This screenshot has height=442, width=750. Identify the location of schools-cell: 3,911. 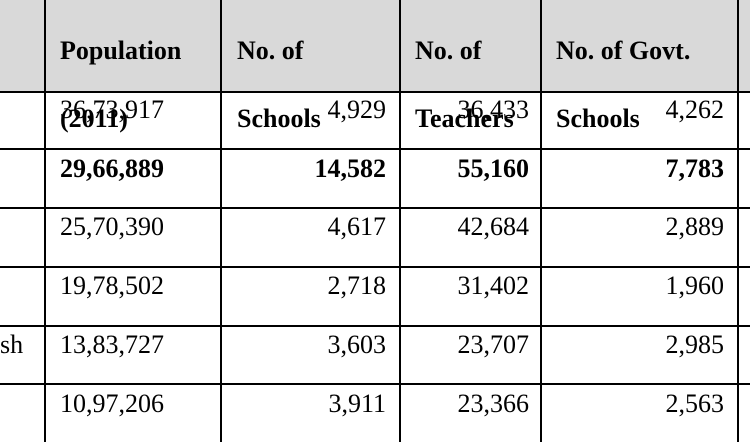
(357, 403).